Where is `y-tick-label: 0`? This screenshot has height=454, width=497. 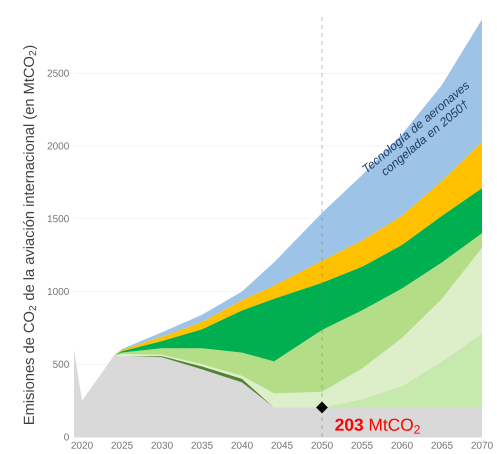
y-tick-label: 0 is located at coordinates (66, 437).